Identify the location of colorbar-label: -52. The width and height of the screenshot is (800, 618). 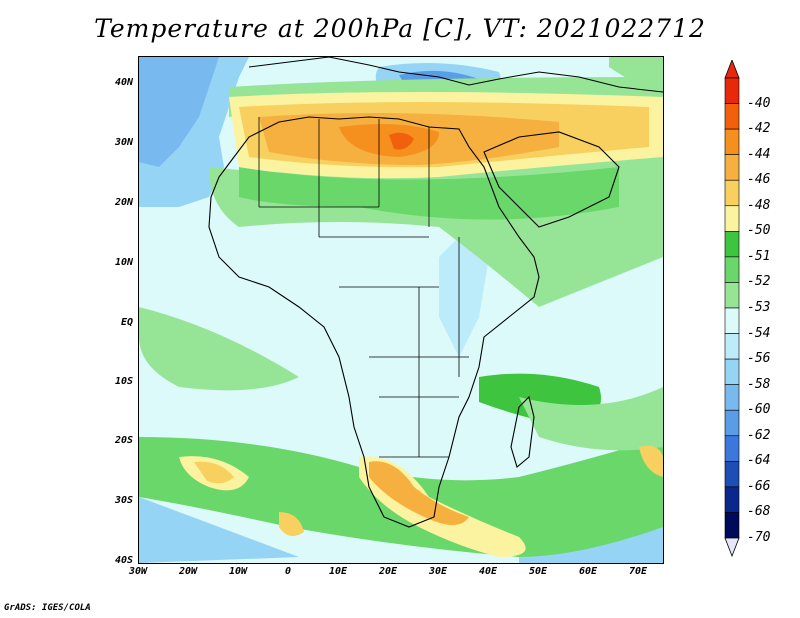
(759, 282).